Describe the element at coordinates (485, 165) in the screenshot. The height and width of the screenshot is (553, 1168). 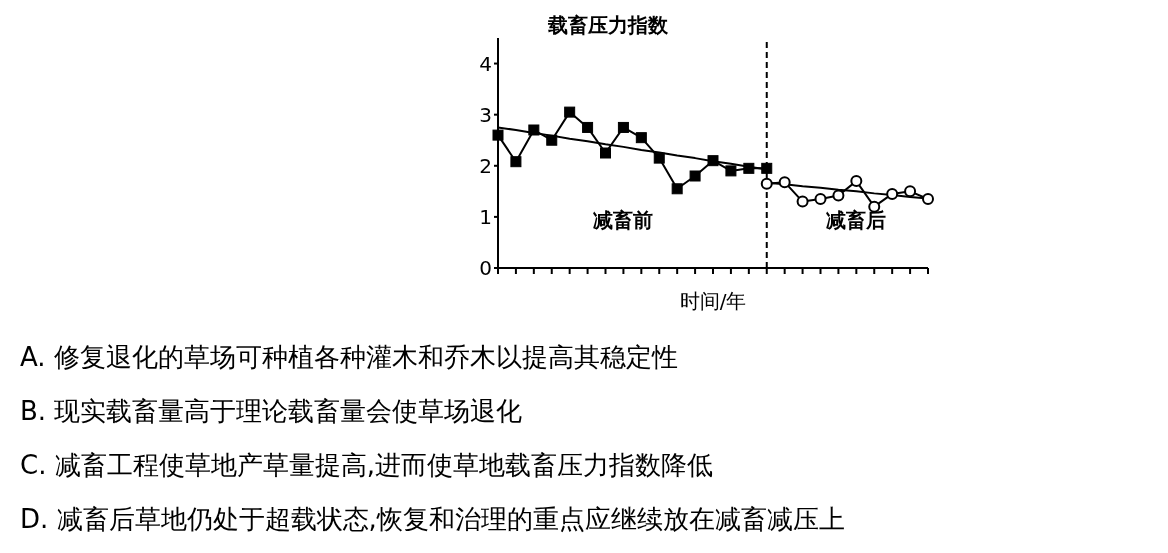
I see `y-tick-label: 2` at that location.